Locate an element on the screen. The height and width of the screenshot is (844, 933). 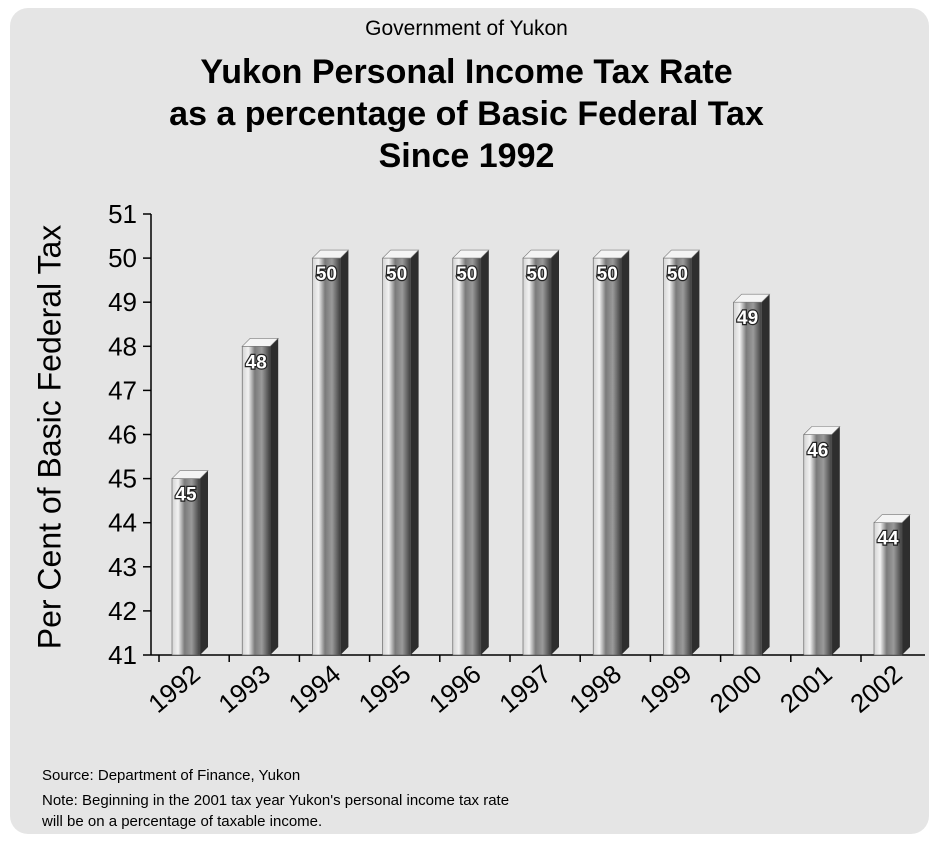
x-tick-label: 1999 is located at coordinates (666, 689).